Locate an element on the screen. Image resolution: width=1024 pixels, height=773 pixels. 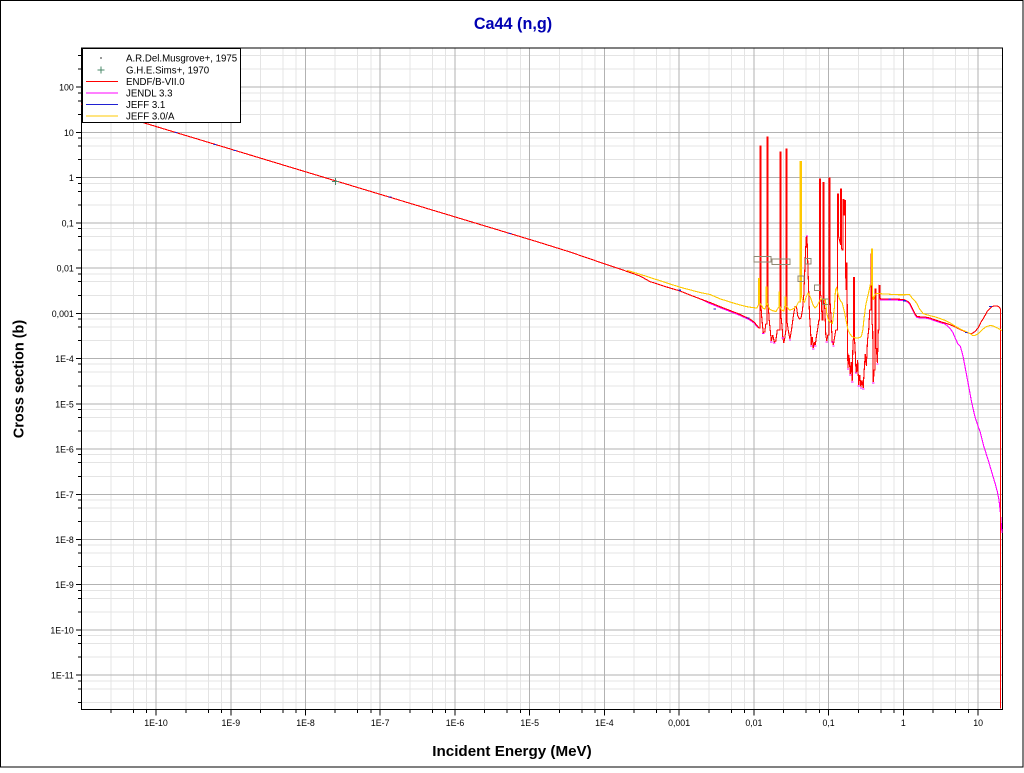
svg-text: Ca44 (n,g) is located at coordinates (513, 24).